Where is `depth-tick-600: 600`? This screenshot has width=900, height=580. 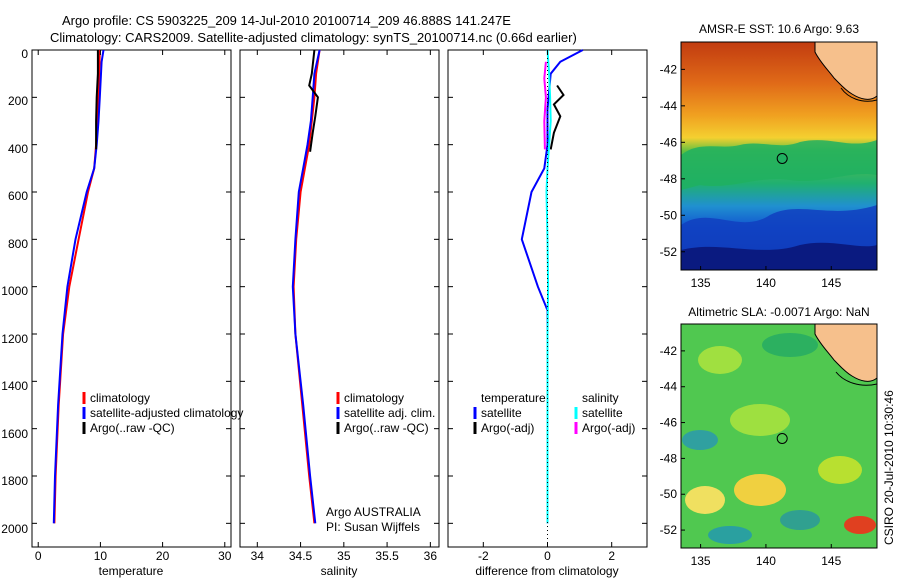
depth-tick-600: 600 is located at coordinates (18, 196).